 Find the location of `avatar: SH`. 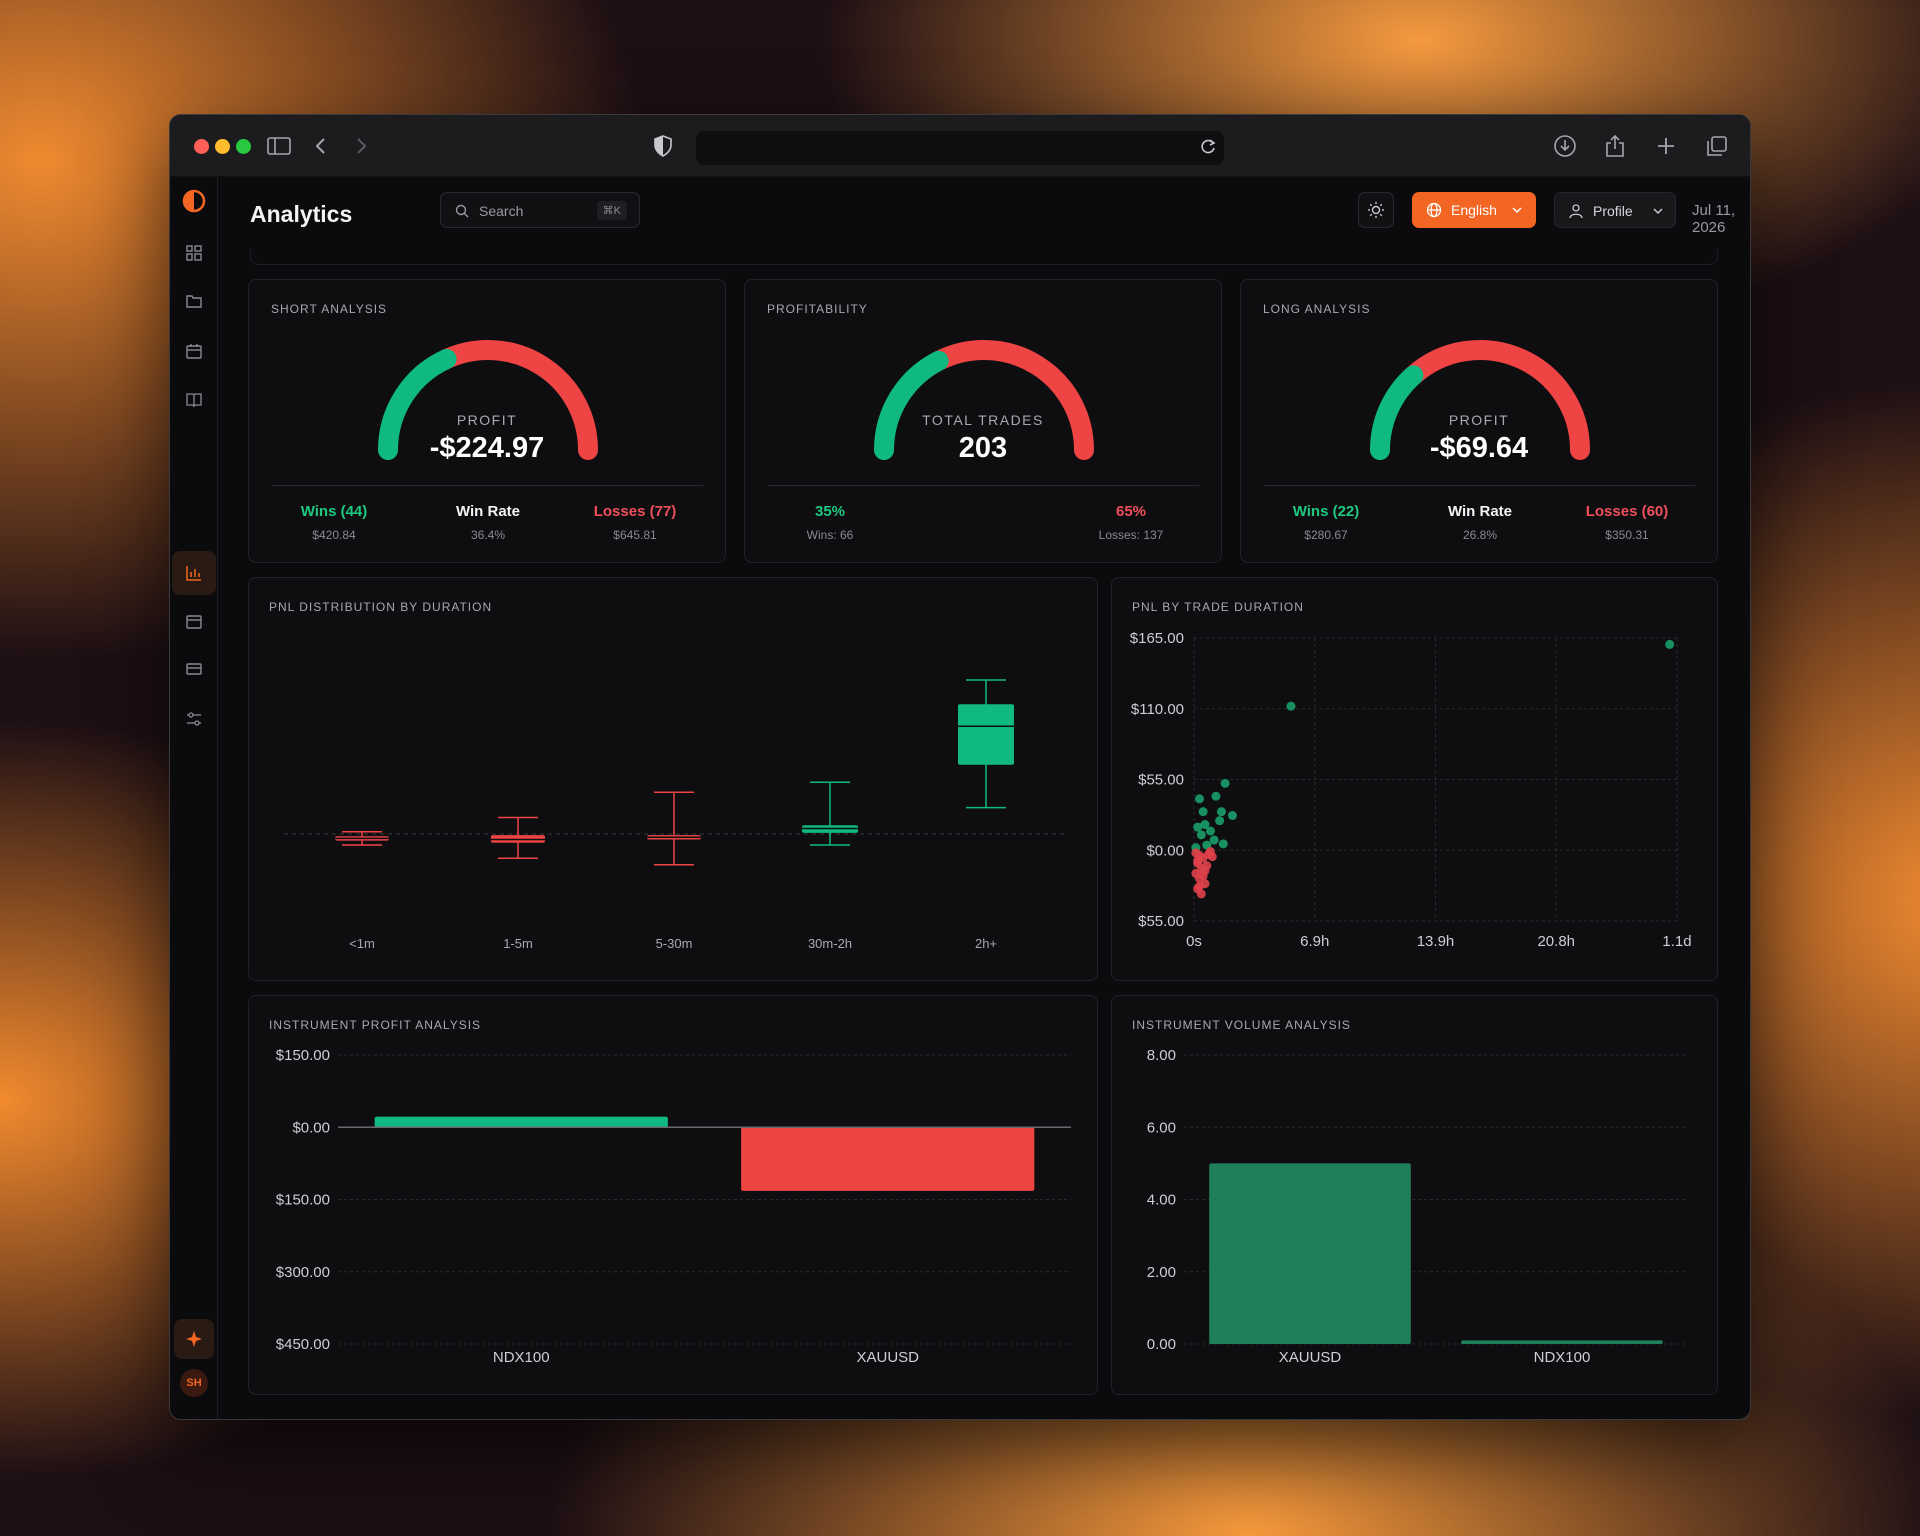

avatar: SH is located at coordinates (194, 1383).